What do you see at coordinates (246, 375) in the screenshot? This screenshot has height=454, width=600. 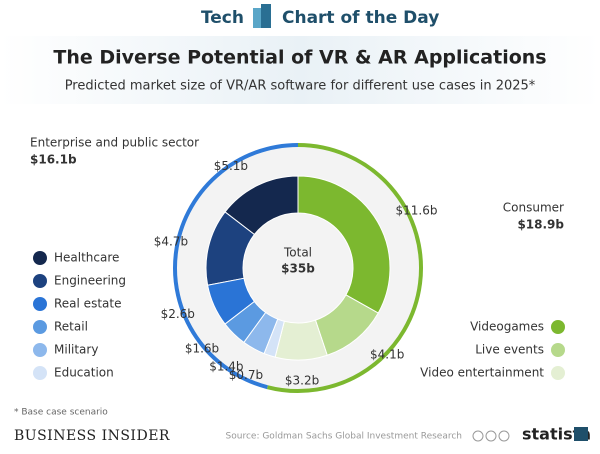 I see `value-label: $0.7b` at bounding box center [246, 375].